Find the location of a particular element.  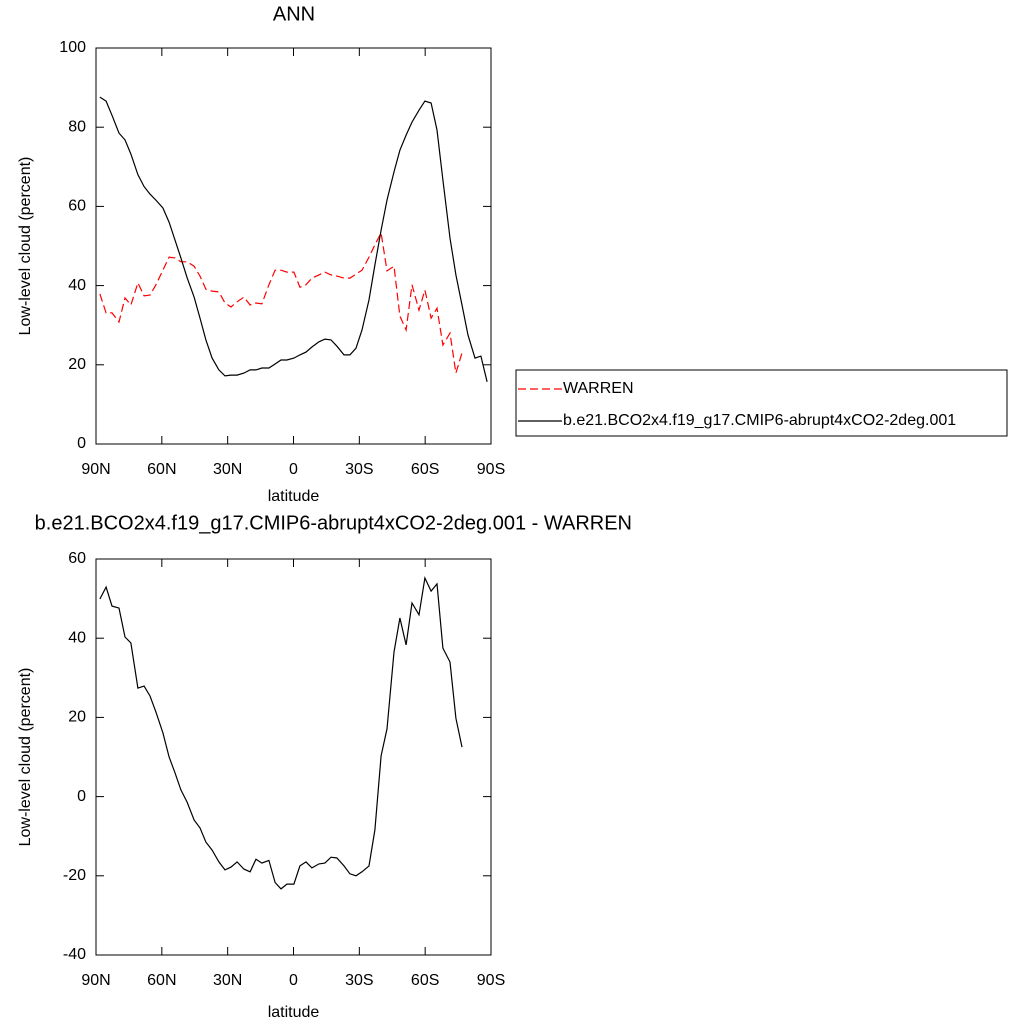

legend-label: WARREN is located at coordinates (598, 388).